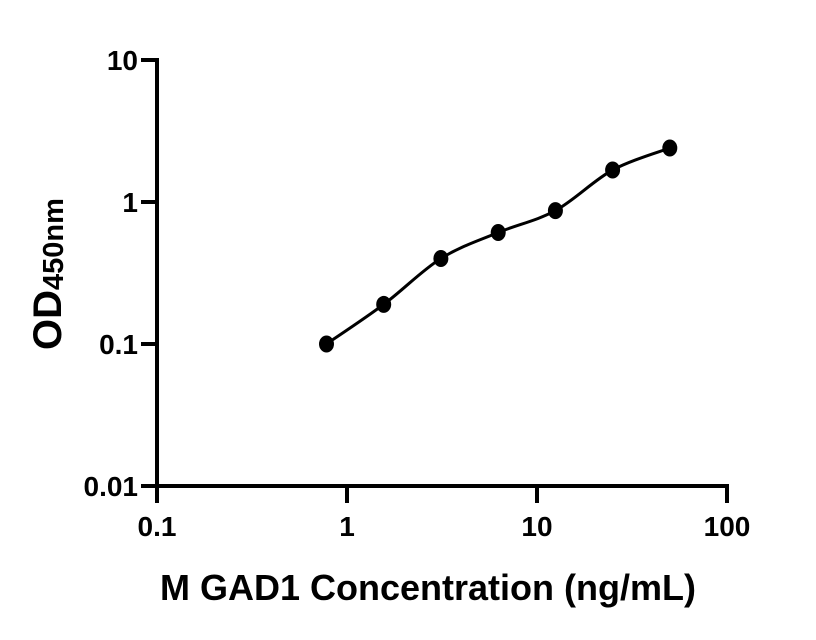  What do you see at coordinates (442, 494) in the screenshot?
I see `x-axis-ticks` at bounding box center [442, 494].